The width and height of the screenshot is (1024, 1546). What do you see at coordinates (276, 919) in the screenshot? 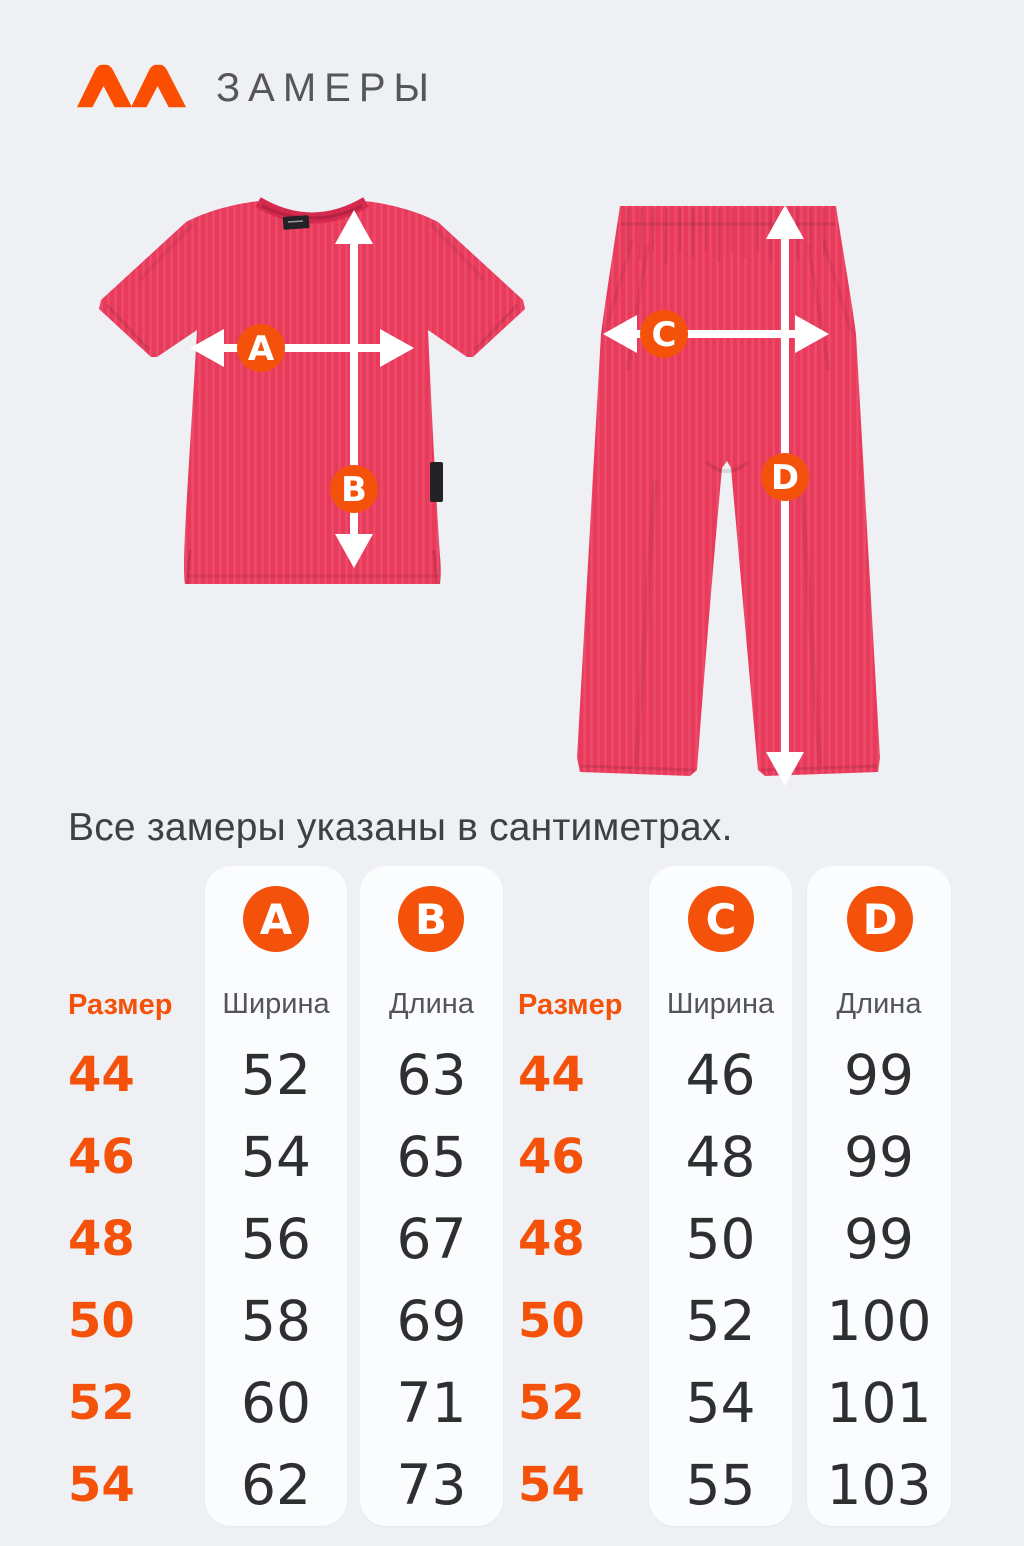
I see `column-badge-a: A` at bounding box center [276, 919].